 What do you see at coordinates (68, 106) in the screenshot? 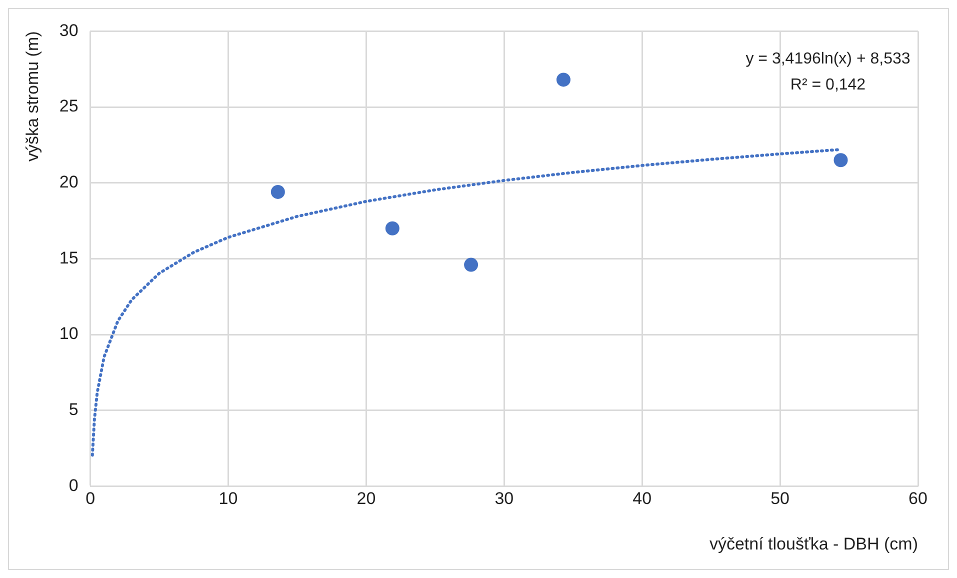
I see `y-tick-label: 25` at bounding box center [68, 106].